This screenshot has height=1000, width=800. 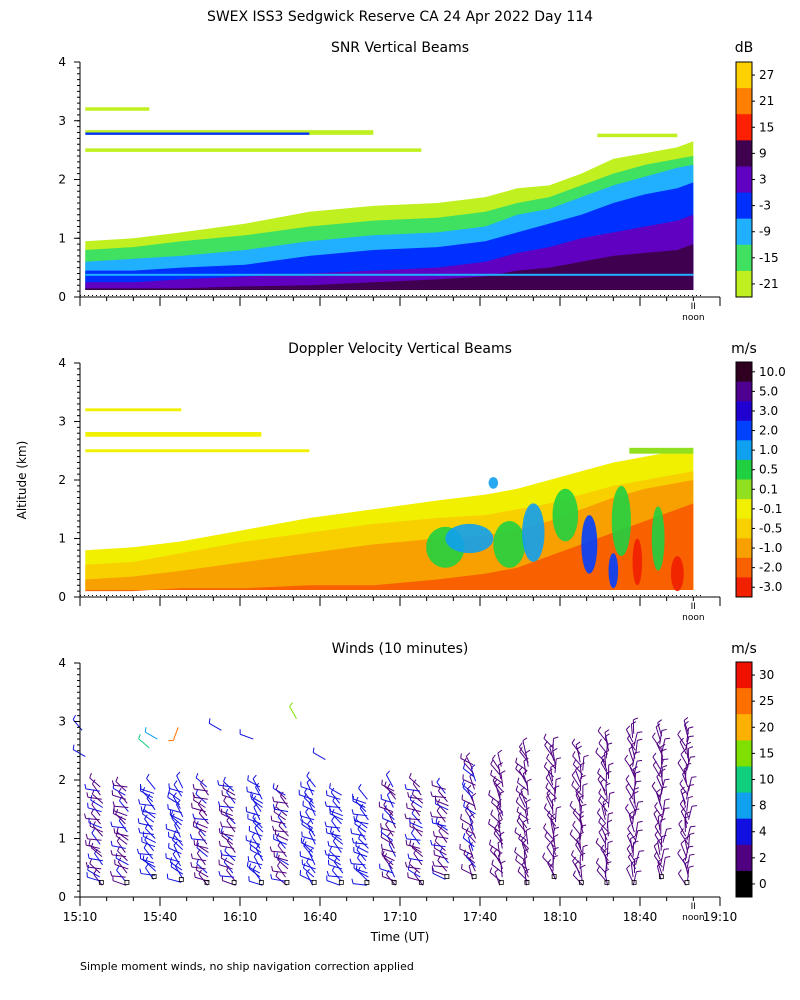 I want to click on echo-band, so click(x=637, y=135).